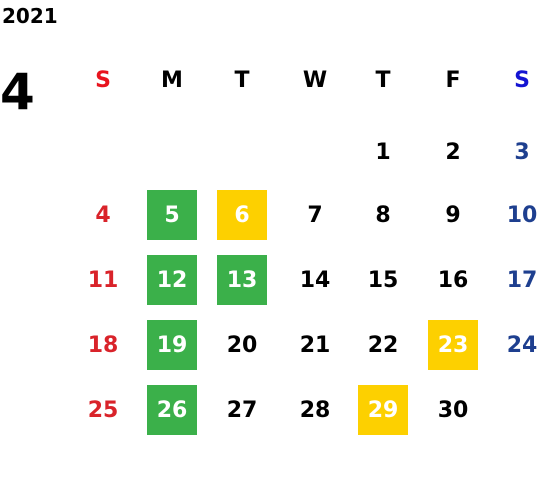  What do you see at coordinates (315, 410) in the screenshot?
I see `day: 28` at bounding box center [315, 410].